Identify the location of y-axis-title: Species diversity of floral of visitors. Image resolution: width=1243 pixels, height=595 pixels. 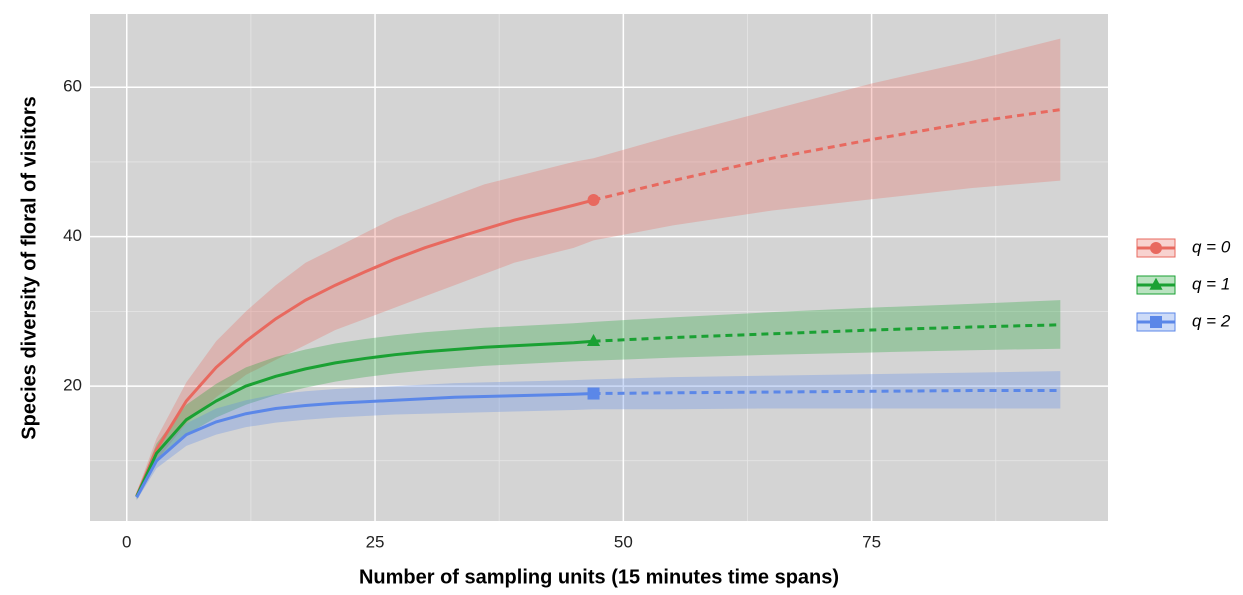
(29, 267).